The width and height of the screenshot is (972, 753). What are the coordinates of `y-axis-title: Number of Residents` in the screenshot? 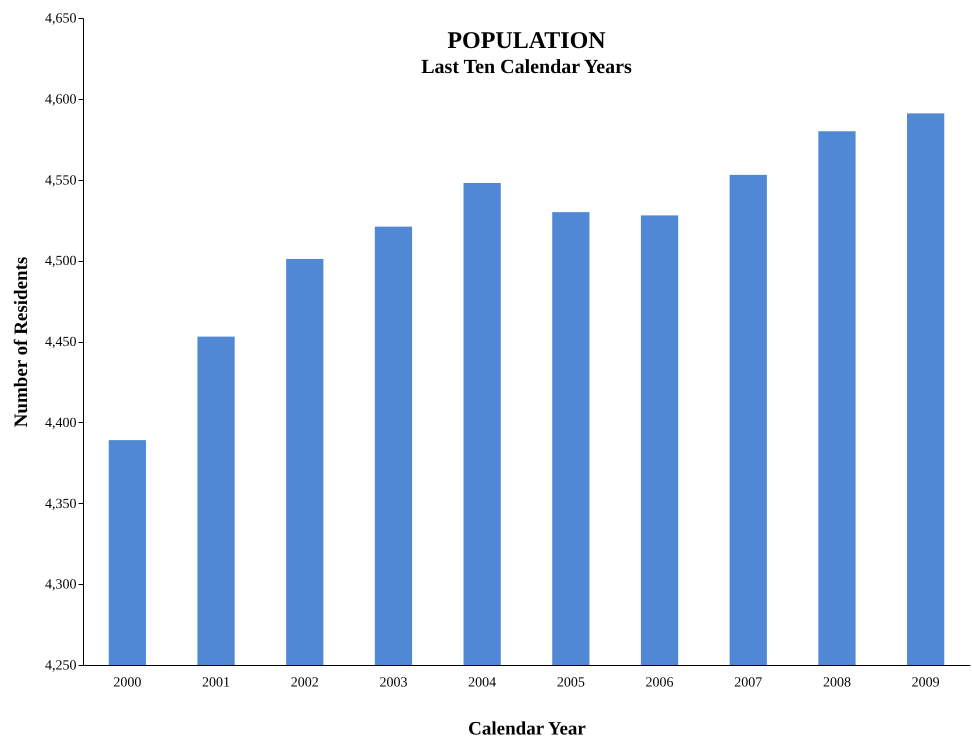 It's located at (21, 342).